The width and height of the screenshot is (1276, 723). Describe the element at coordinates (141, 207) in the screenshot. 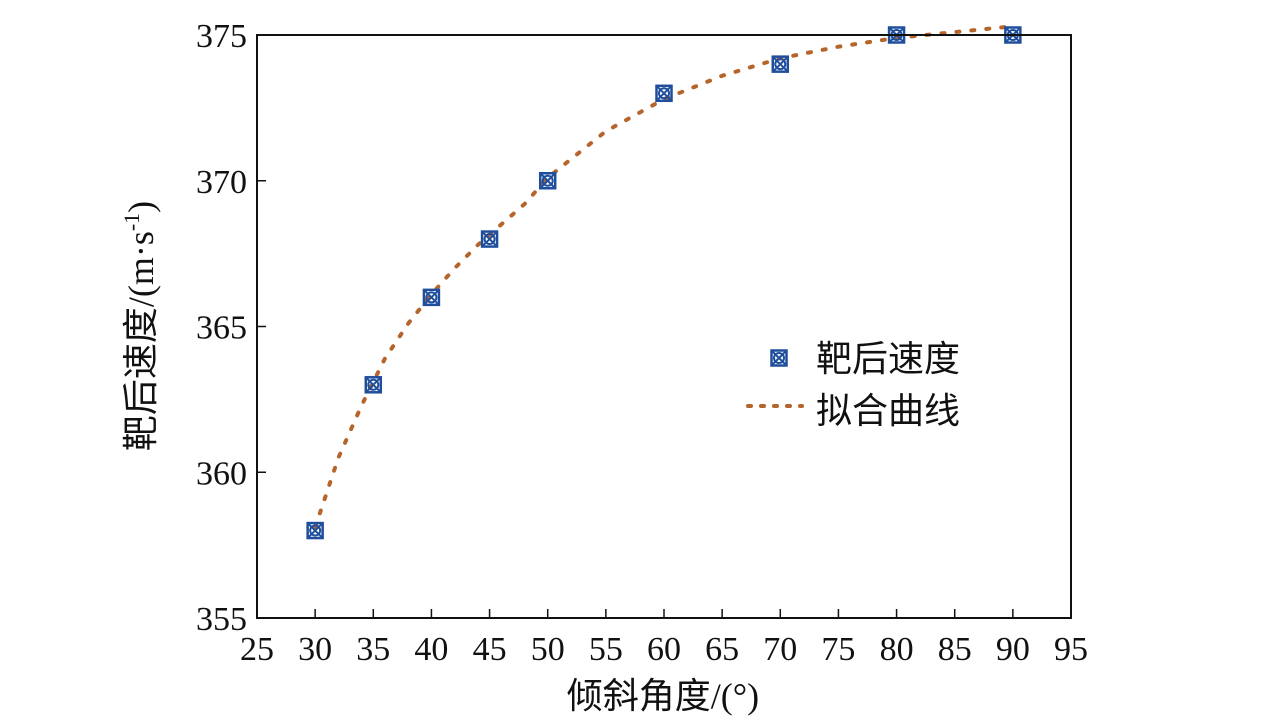

I see `y-axis-label-close: )` at that location.